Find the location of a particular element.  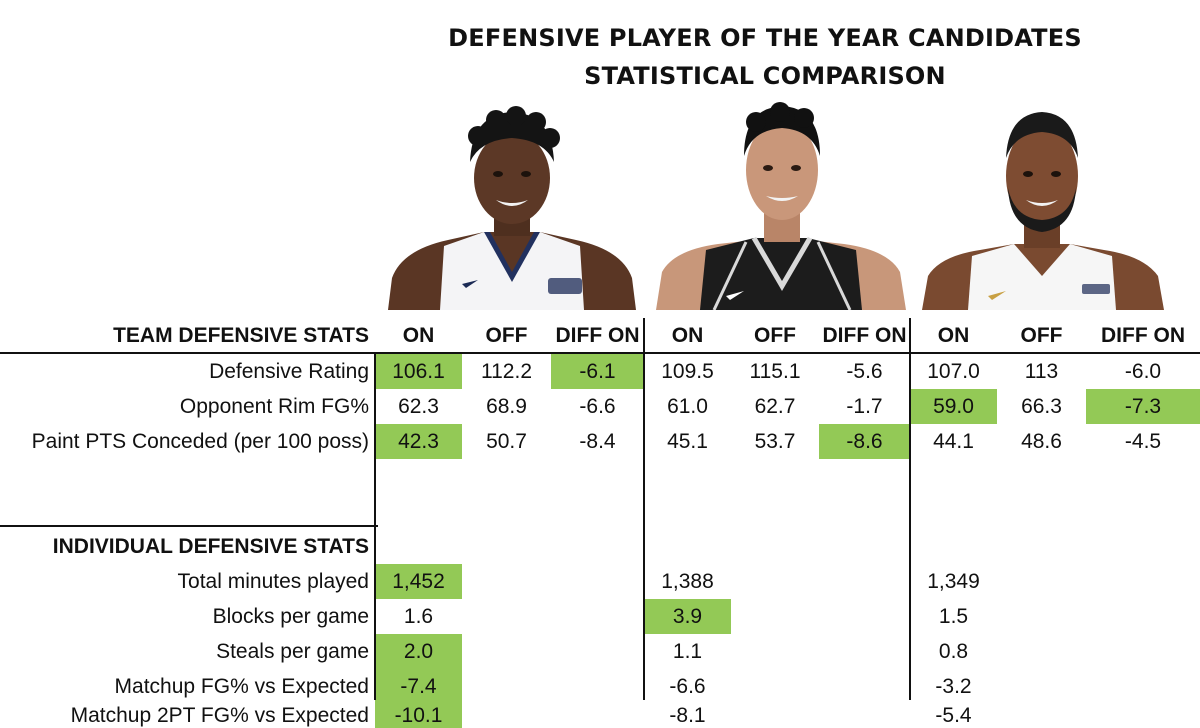

data-cell: 0.8 is located at coordinates (953, 651).